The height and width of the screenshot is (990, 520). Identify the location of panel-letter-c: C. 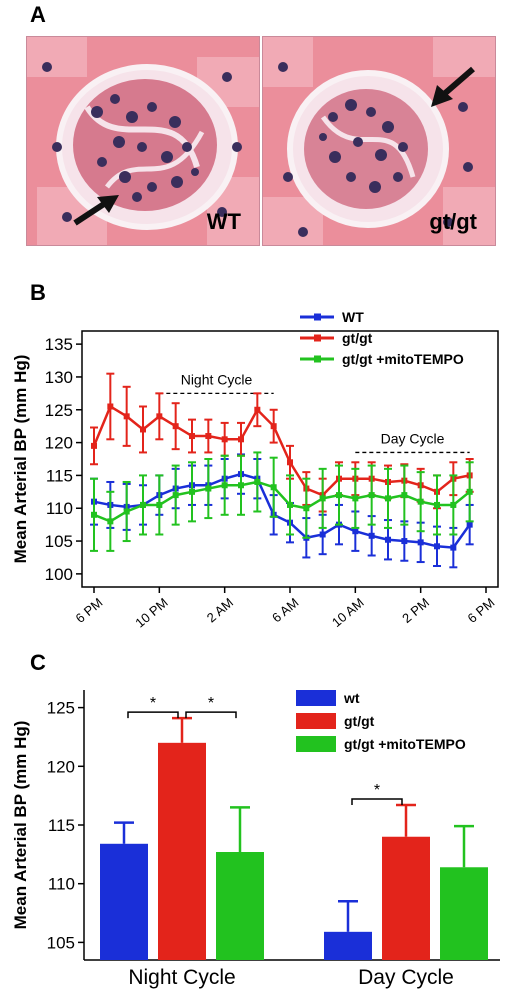
(38, 662).